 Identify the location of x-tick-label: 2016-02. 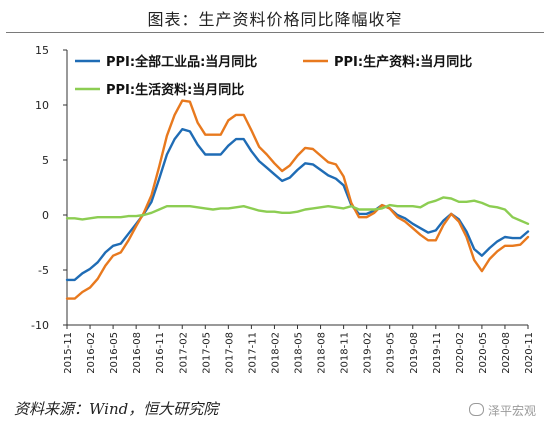
(91, 353).